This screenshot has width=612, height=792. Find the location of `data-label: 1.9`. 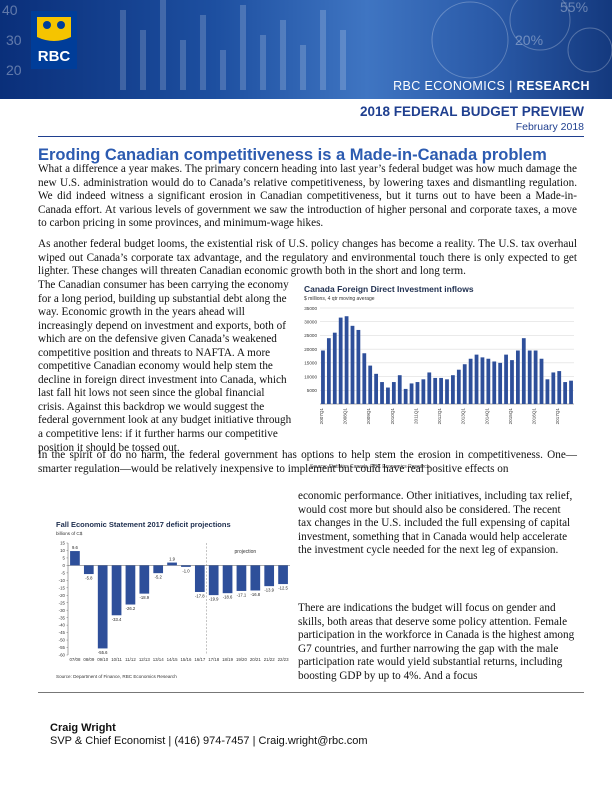

data-label: 1.9 is located at coordinates (172, 559).